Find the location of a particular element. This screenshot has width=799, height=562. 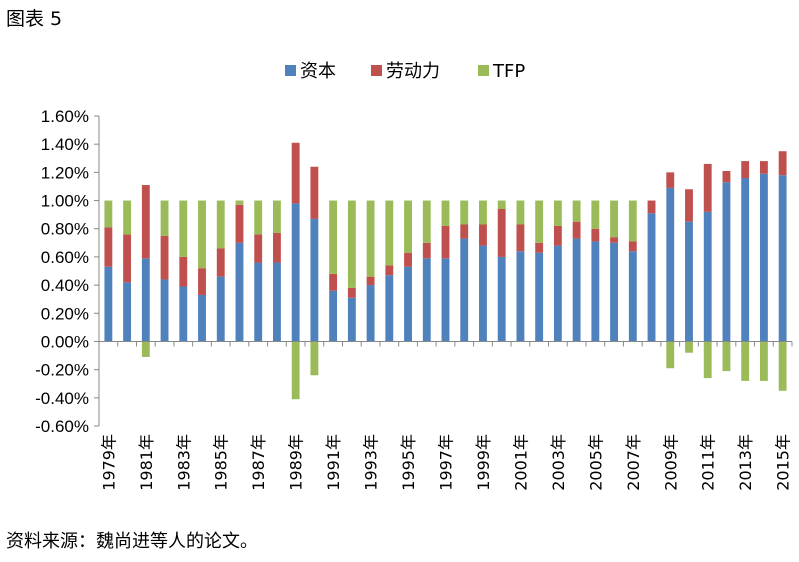

bar-TFP-1980年 is located at coordinates (127, 217).